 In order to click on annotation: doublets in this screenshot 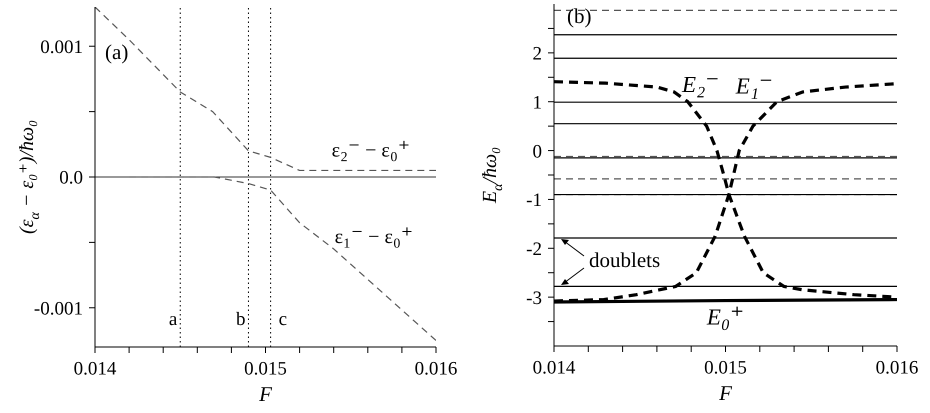, I will do `click(624, 261)`.